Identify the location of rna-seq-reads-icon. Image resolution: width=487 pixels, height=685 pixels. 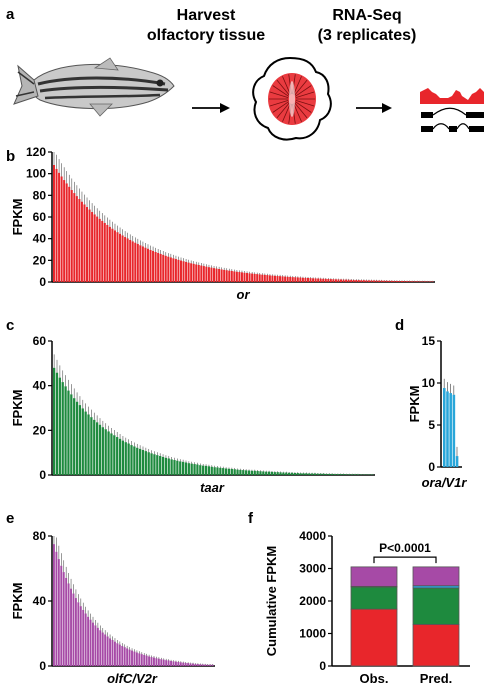
(452, 110).